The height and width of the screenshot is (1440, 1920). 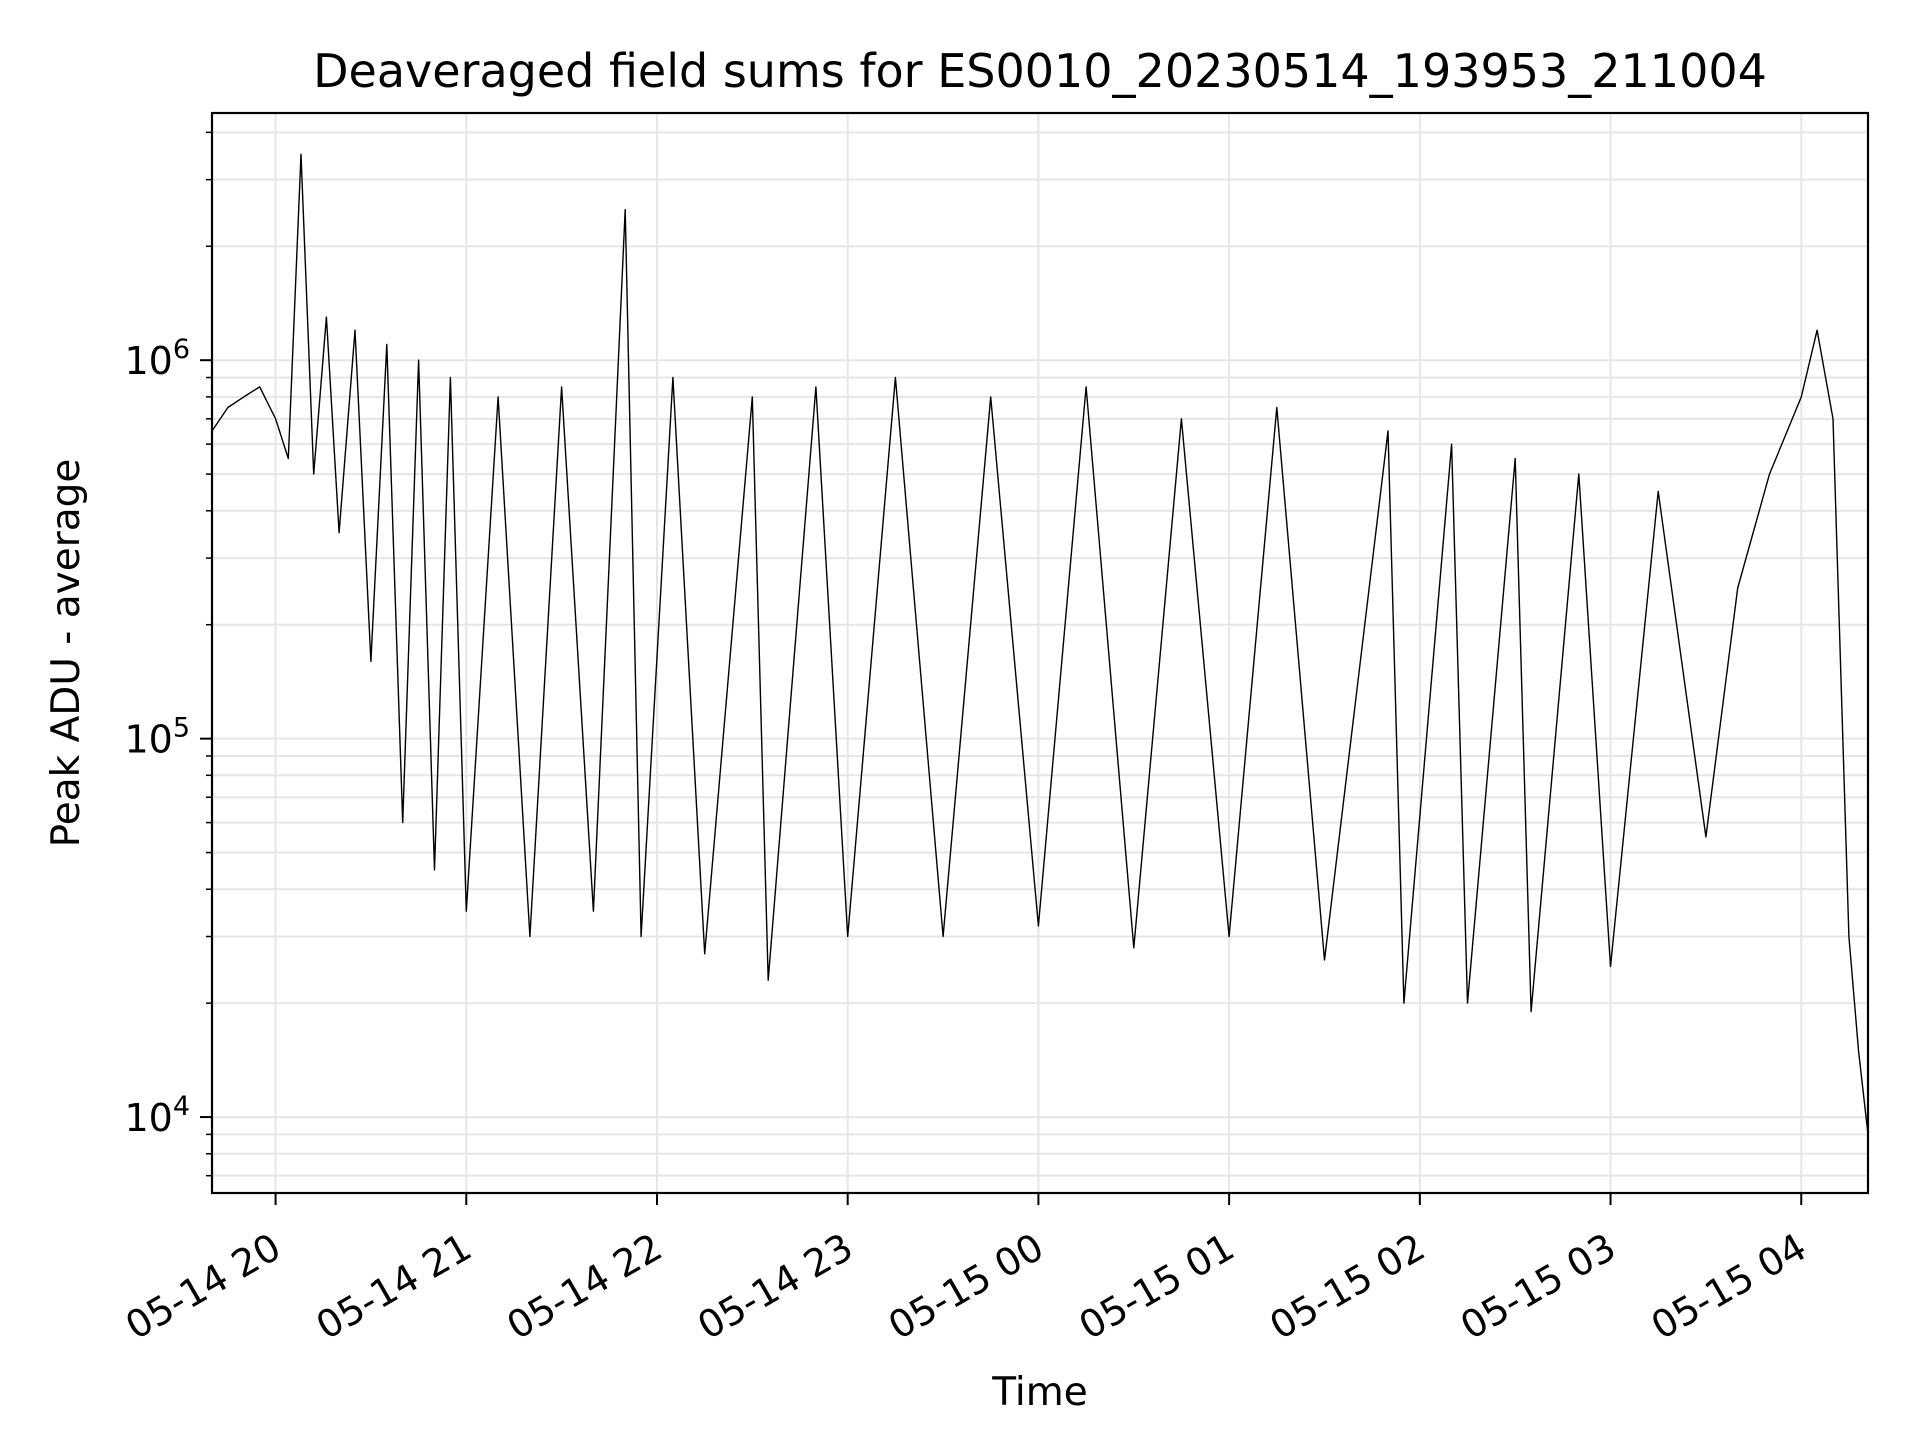 I want to click on x-tick-label: 05-14 20, so click(x=203, y=1287).